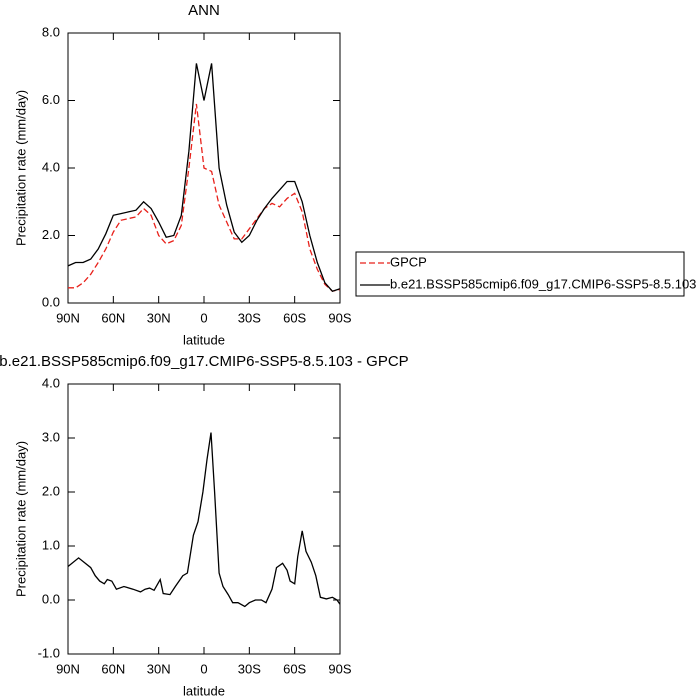  I want to click on y-tick-label: 6.0, so click(51, 99).